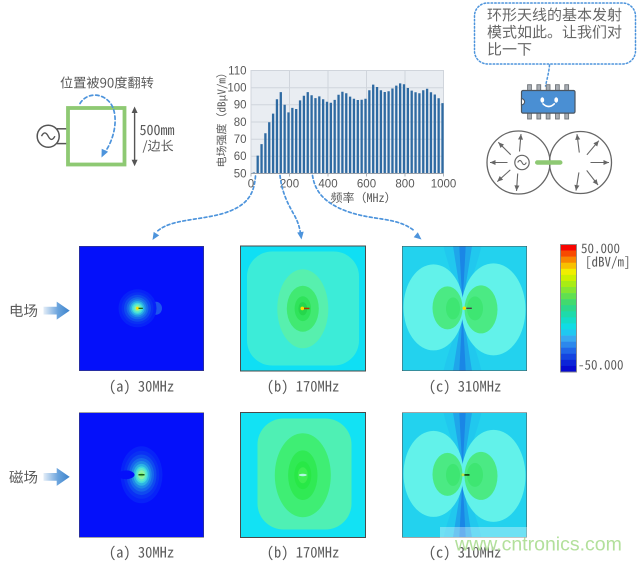 This screenshot has height=566, width=640. Describe the element at coordinates (404, 185) in the screenshot. I see `svg-text: 800` at that location.